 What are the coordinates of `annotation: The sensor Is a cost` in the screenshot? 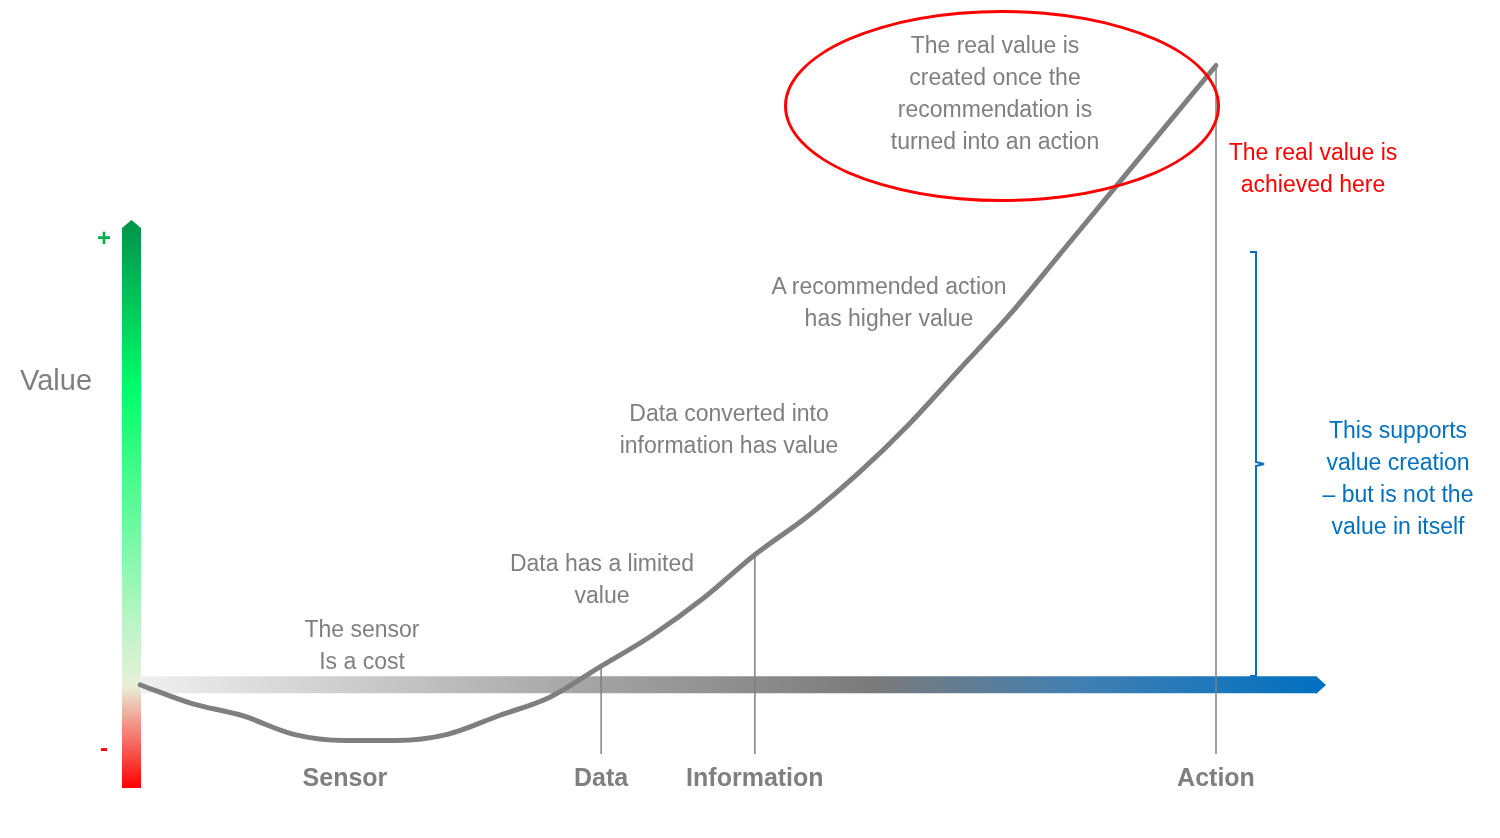 It's located at (362, 645).